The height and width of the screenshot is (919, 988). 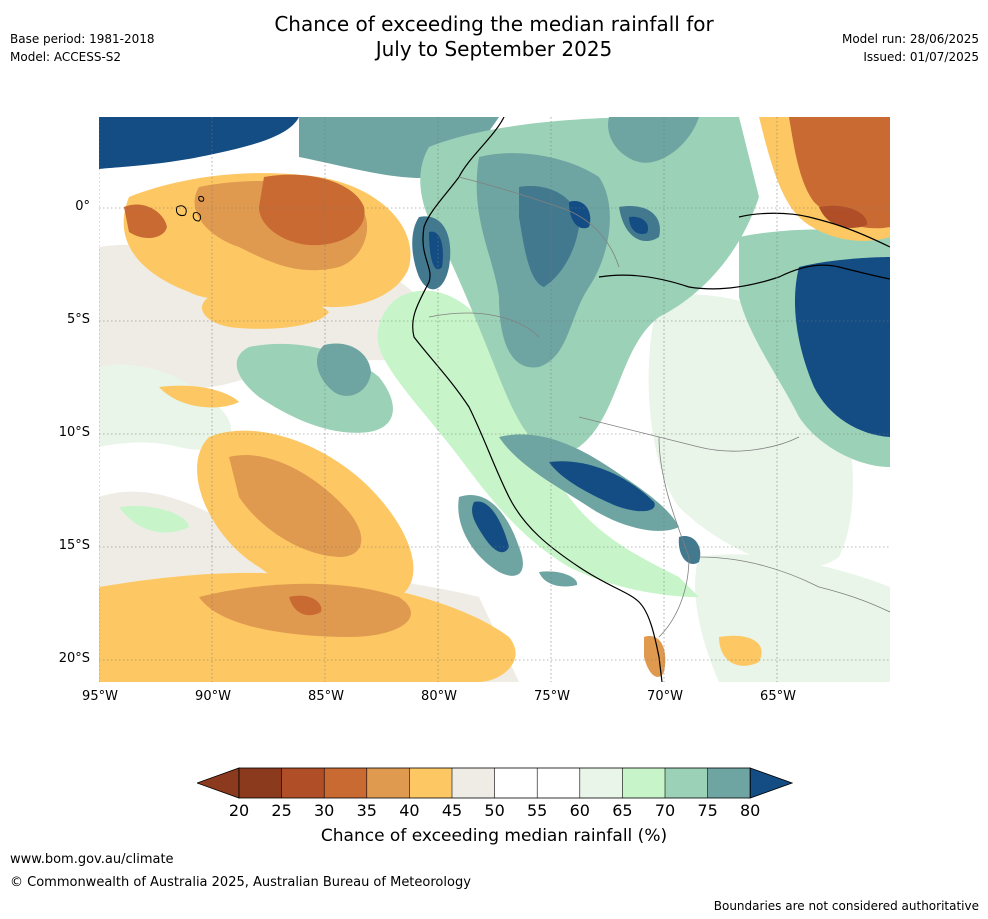 What do you see at coordinates (910, 48) in the screenshot?
I see `metadata-right: Model run: 28/06/2025 Issued: 01/07/2025` at bounding box center [910, 48].